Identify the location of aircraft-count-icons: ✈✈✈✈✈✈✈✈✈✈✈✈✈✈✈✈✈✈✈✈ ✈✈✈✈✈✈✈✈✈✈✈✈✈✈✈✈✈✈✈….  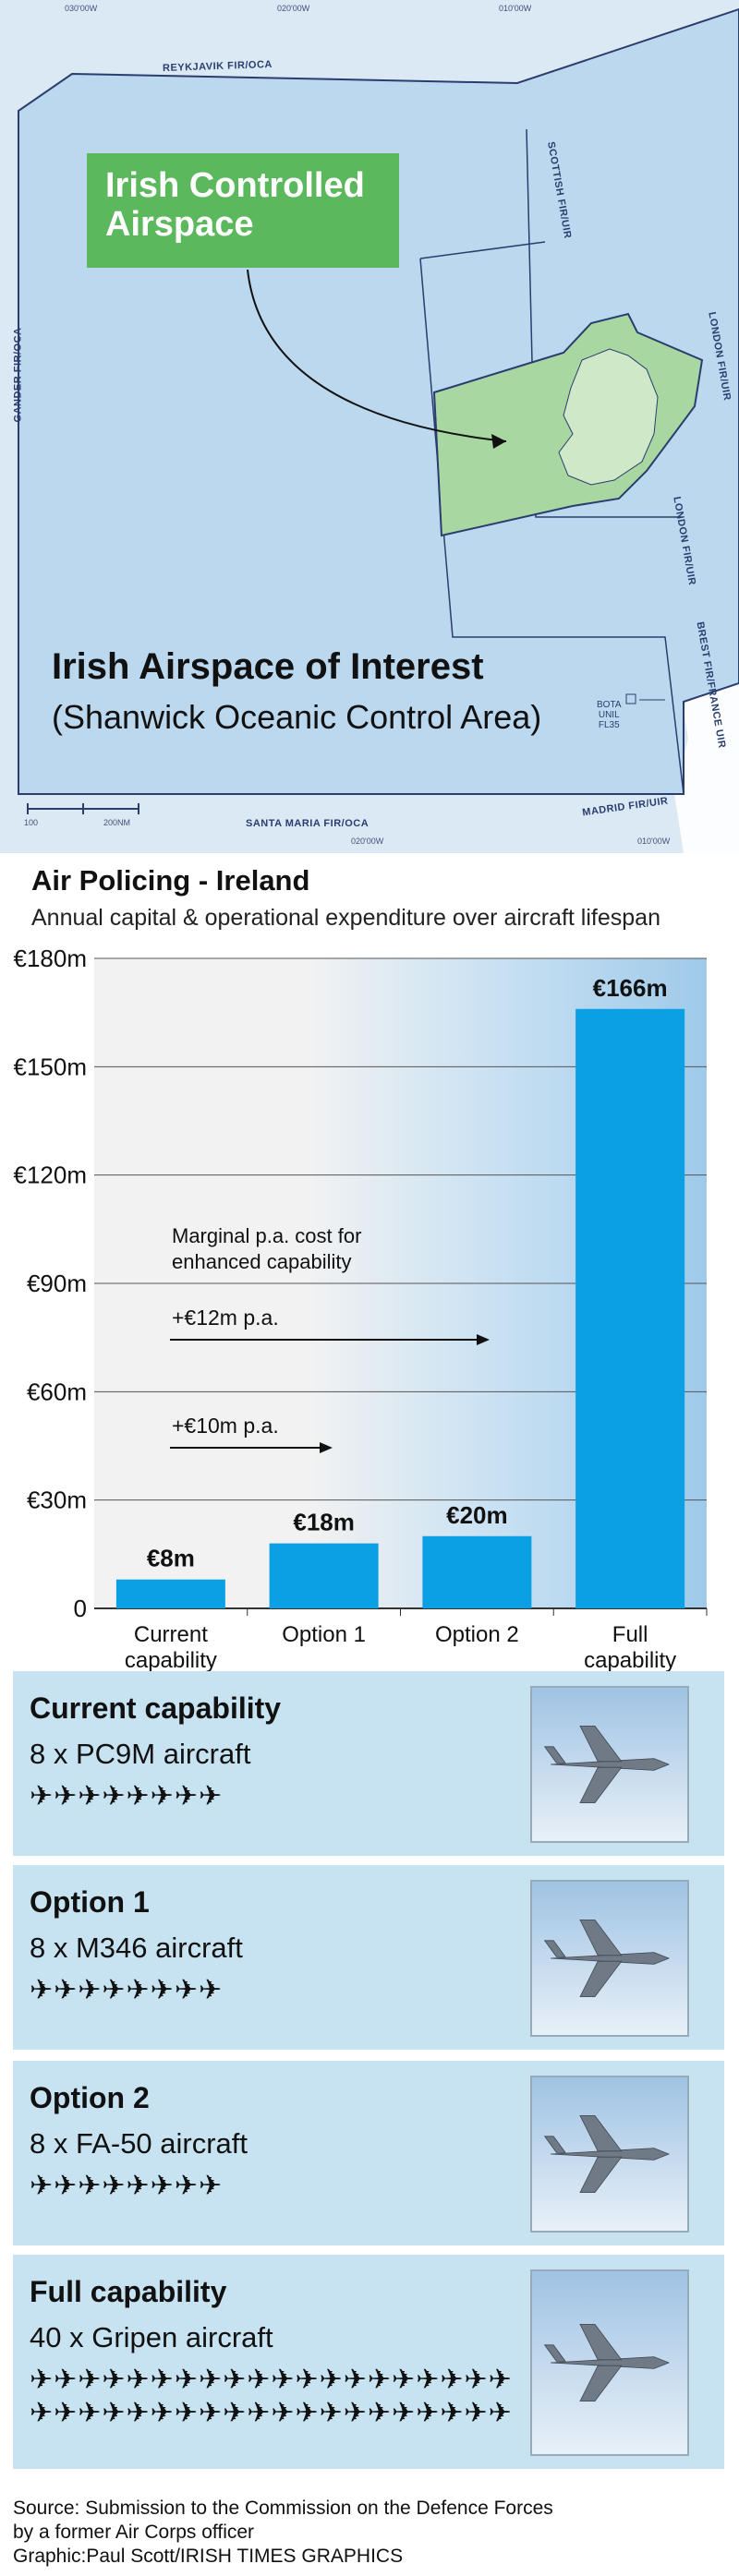
(271, 2396).